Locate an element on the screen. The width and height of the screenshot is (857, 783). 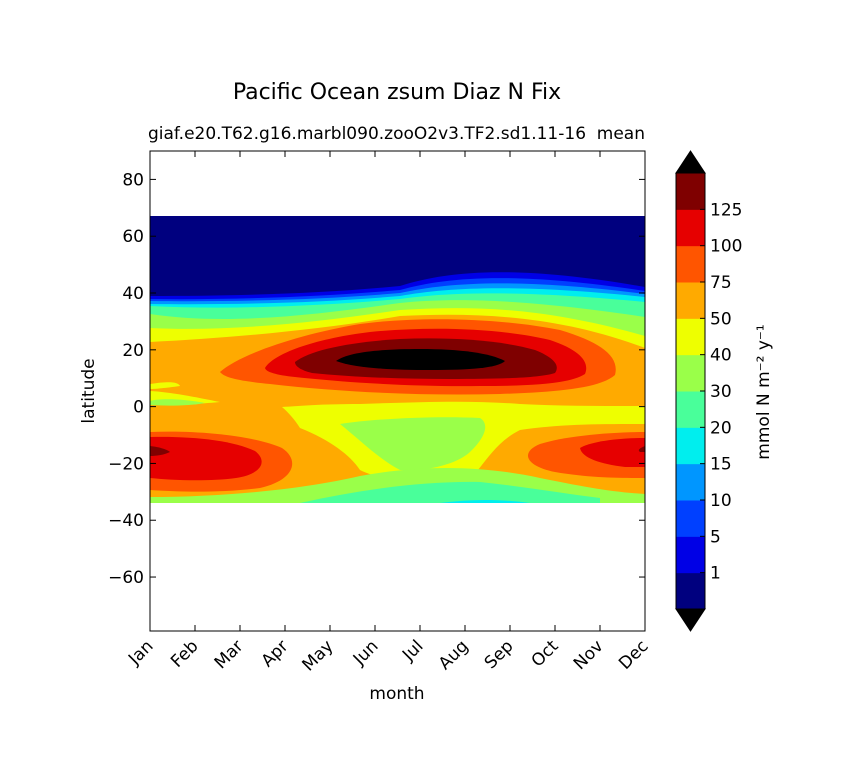
x-tick-label: Apr is located at coordinates (275, 653).